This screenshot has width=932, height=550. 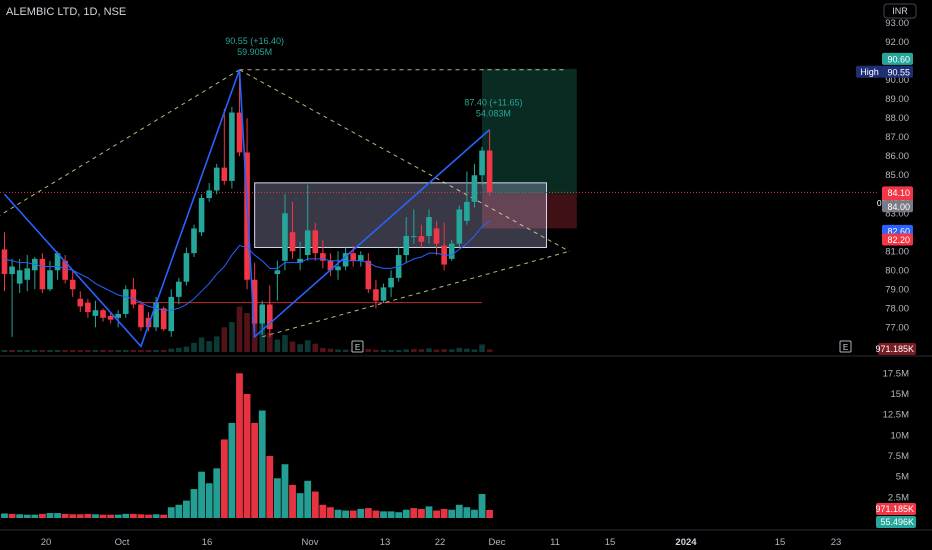 What do you see at coordinates (898, 193) in the screenshot?
I see `svg-text: 84.10` at bounding box center [898, 193].